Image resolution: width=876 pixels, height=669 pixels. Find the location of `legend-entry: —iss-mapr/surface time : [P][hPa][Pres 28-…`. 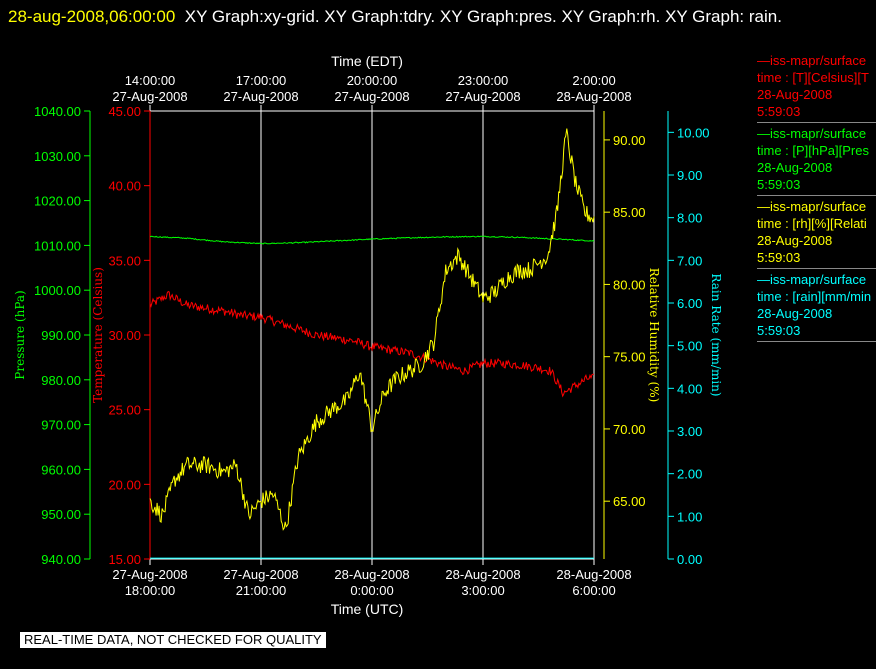

legend-entry: —iss-mapr/surface time : [P][hPa][Pres 28-… is located at coordinates (816, 160).